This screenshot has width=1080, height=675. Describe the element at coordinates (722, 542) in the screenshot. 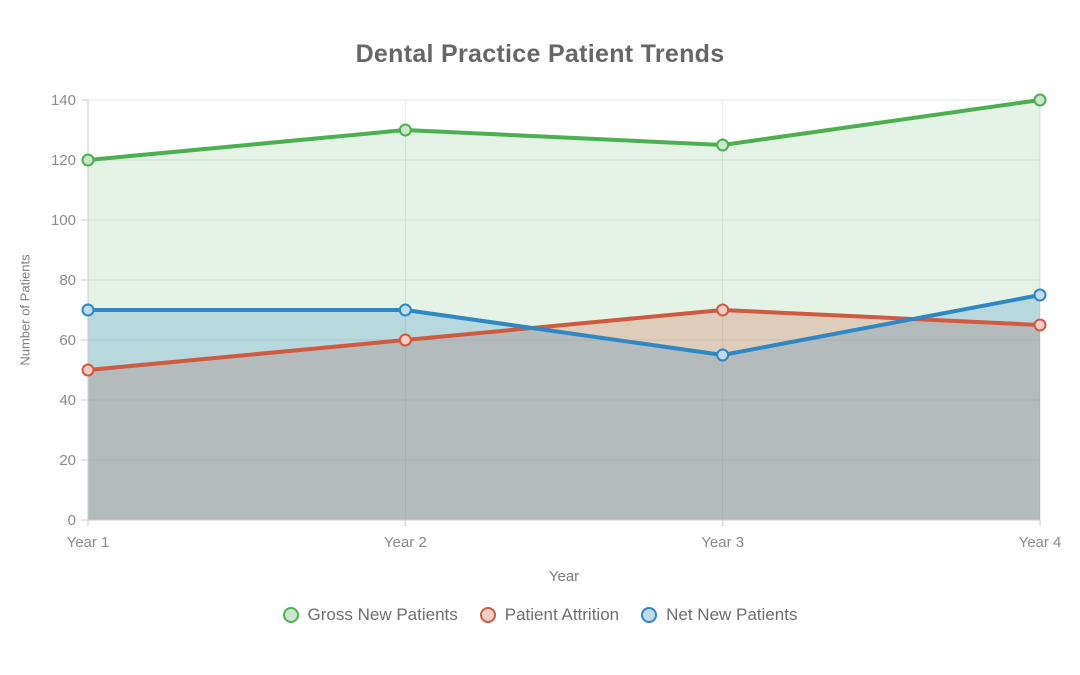

I see `x-tick-label-year-3: Year 3` at that location.